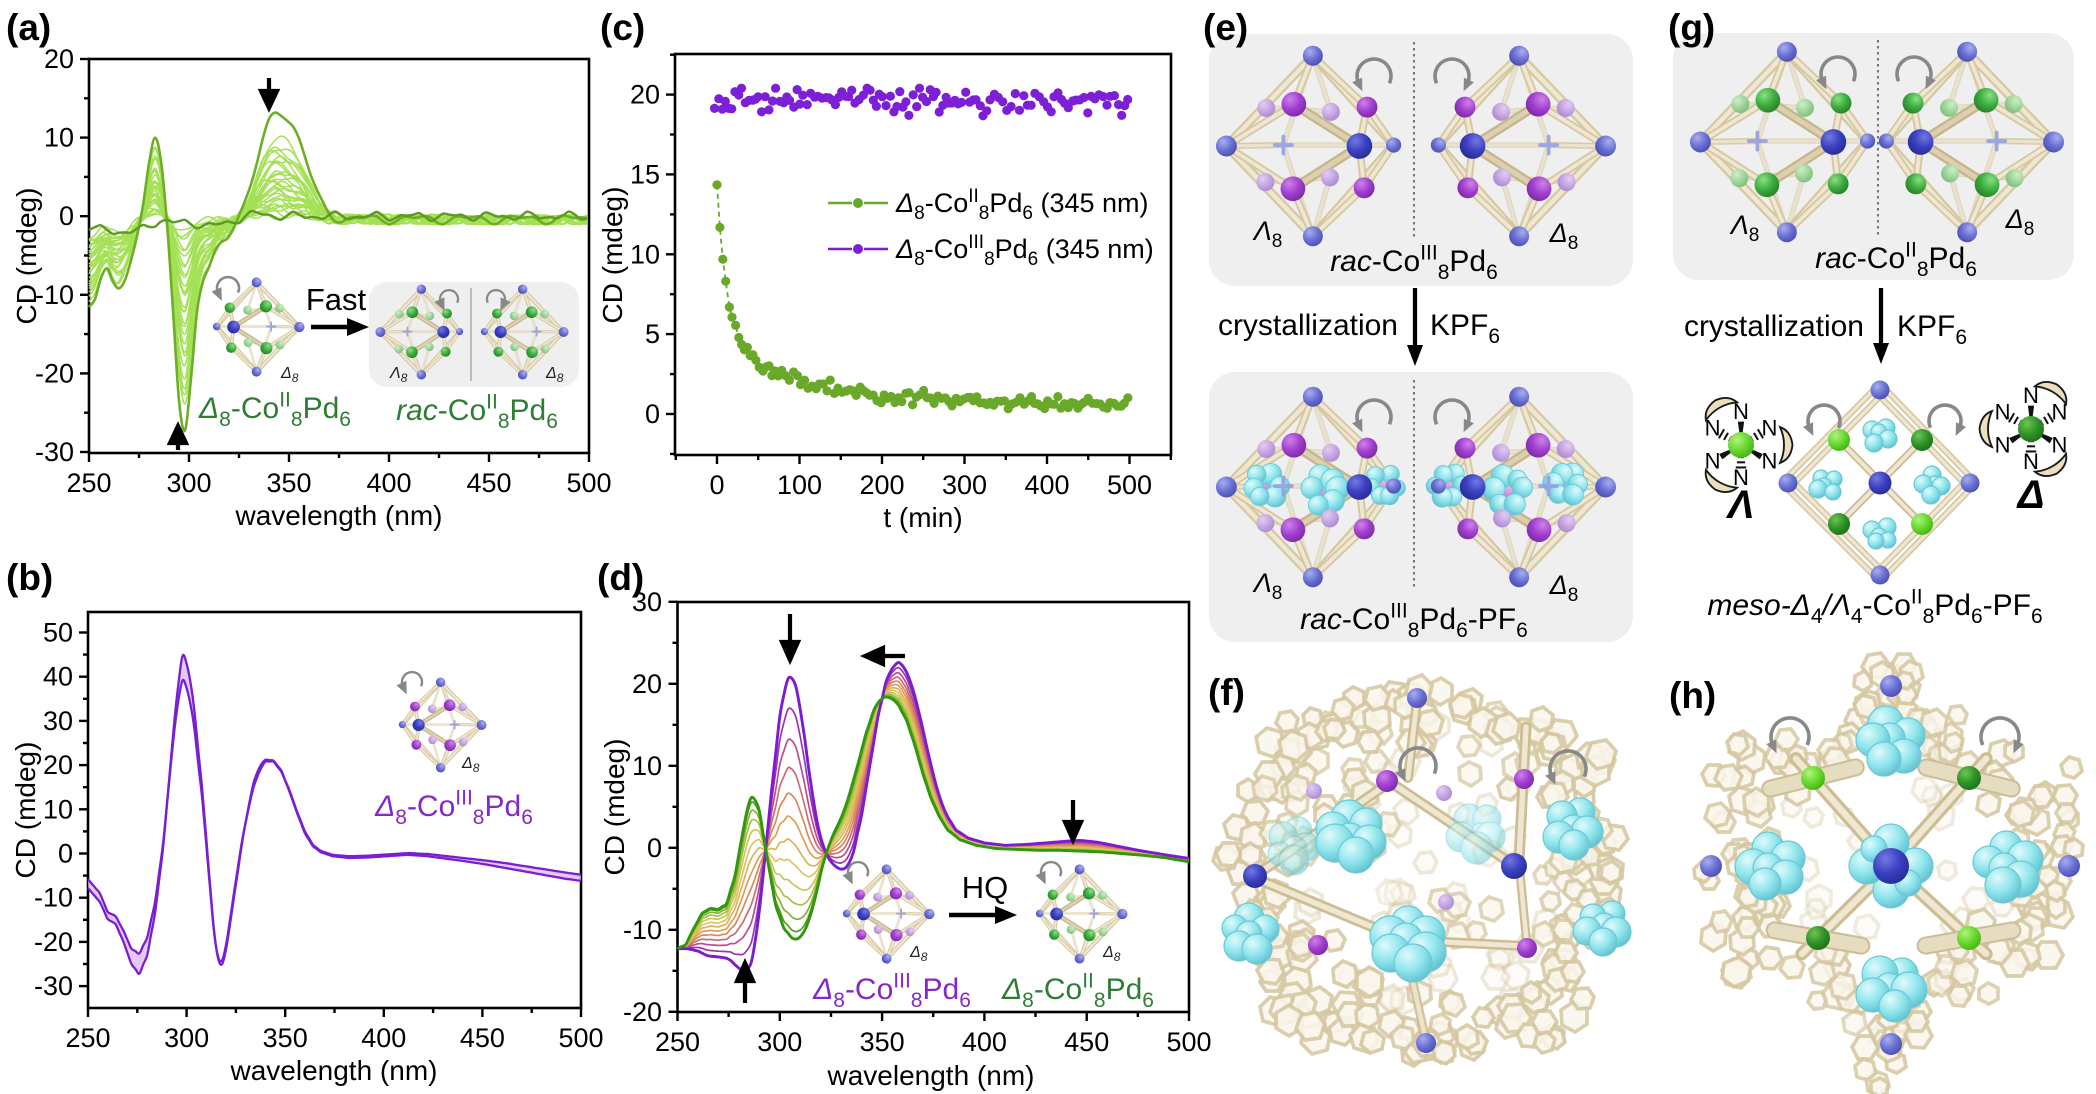 The height and width of the screenshot is (1094, 2096). Describe the element at coordinates (799, 485) in the screenshot. I see `svg-text: 100` at that location.